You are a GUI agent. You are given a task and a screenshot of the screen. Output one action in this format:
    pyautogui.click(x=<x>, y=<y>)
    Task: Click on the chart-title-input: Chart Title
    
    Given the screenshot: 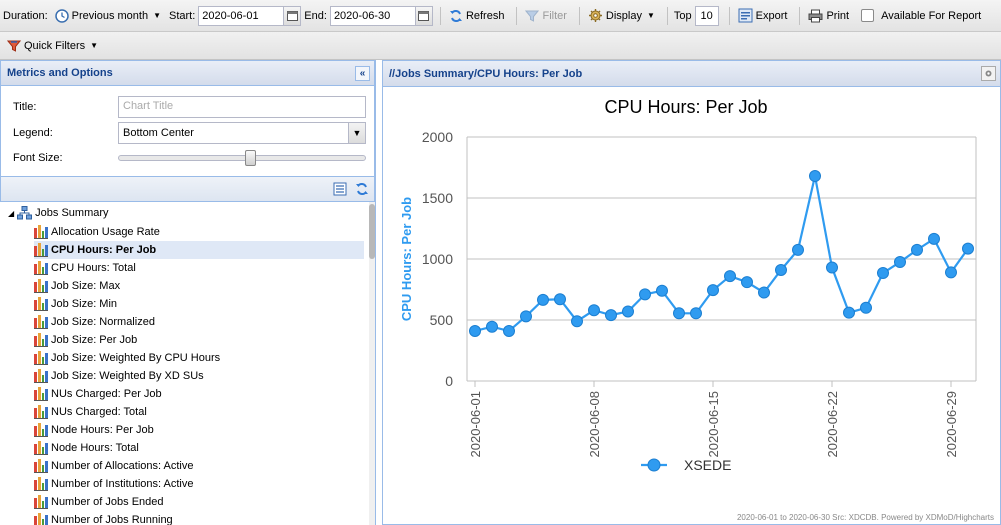 What is the action you would take?
    pyautogui.click(x=242, y=107)
    